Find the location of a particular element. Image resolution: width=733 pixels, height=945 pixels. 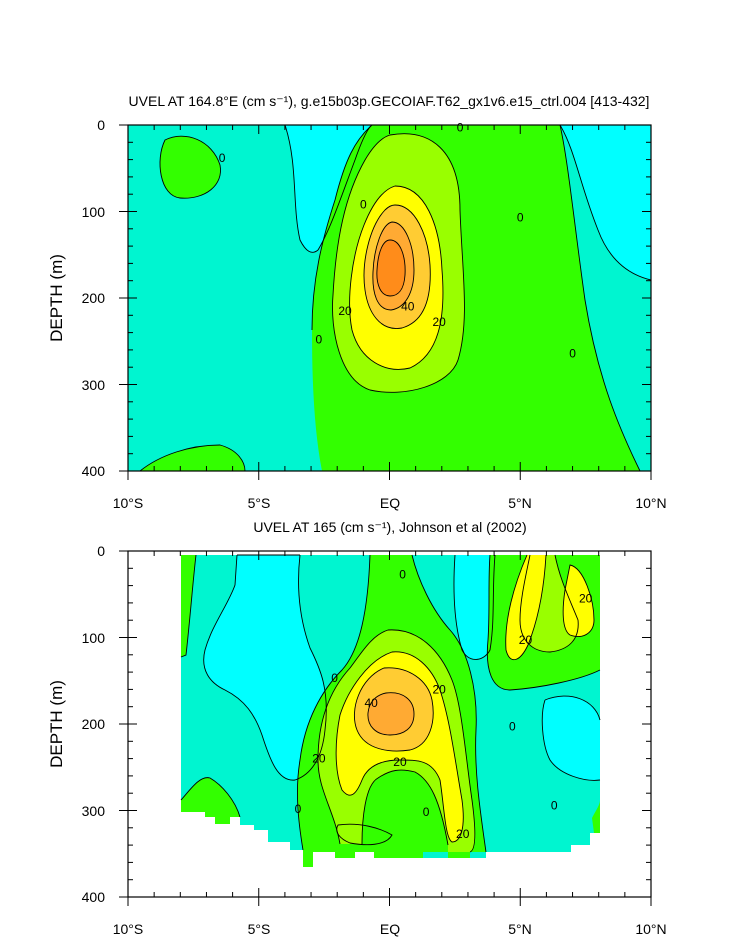

top-fill-neg-right is located at coordinates (605, 202).